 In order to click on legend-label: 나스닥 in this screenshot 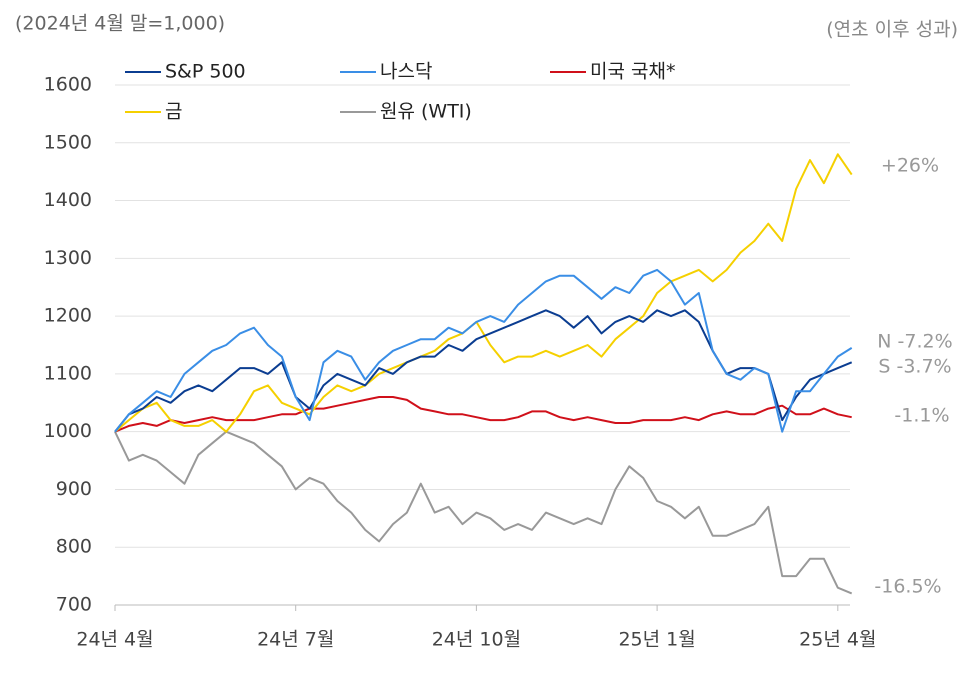, I will do `click(406, 72)`.